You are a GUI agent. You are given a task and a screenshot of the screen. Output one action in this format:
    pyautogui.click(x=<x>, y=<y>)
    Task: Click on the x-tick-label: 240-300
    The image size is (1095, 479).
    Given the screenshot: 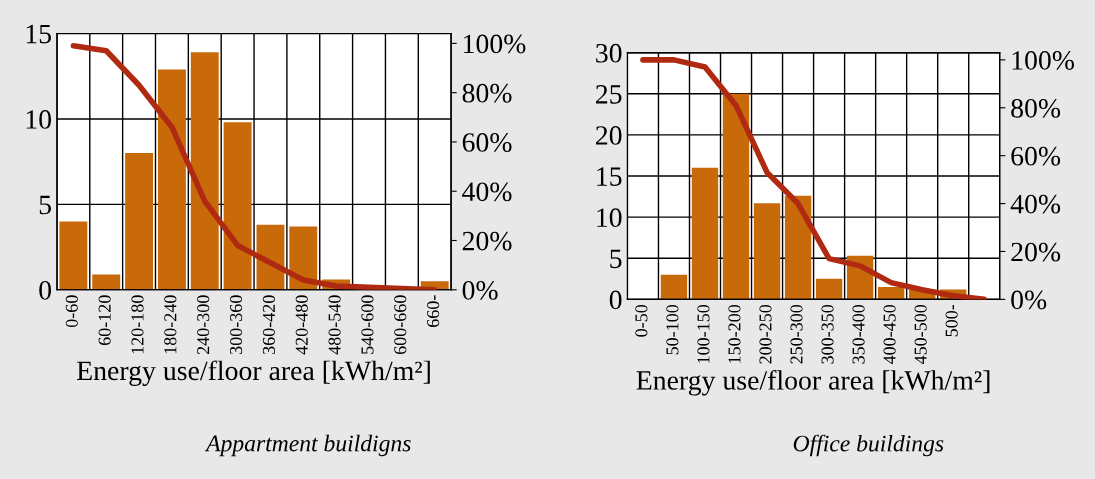 What is the action you would take?
    pyautogui.click(x=203, y=325)
    